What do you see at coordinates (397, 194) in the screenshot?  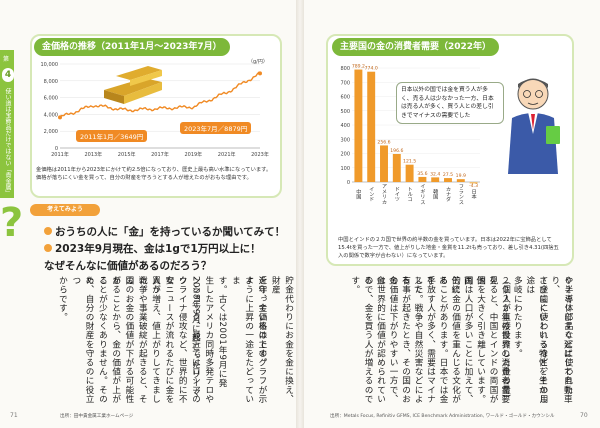 I see `demand-category-label: ドイツ` at bounding box center [397, 194].